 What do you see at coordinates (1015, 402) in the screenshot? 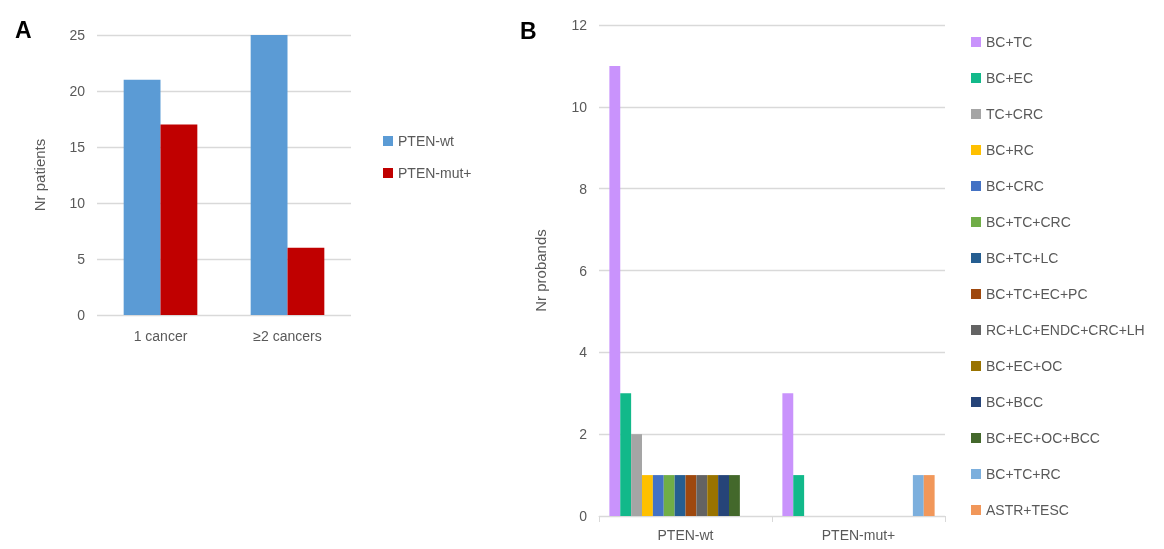
I see `legend-label: BC+BCC` at bounding box center [1015, 402].